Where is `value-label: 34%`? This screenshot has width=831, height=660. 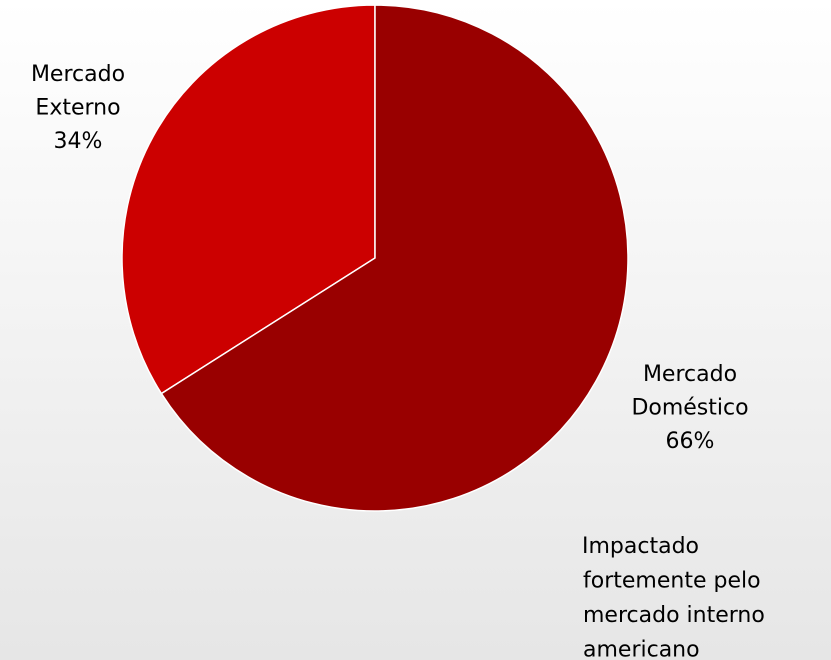
value-label: 34% is located at coordinates (78, 141).